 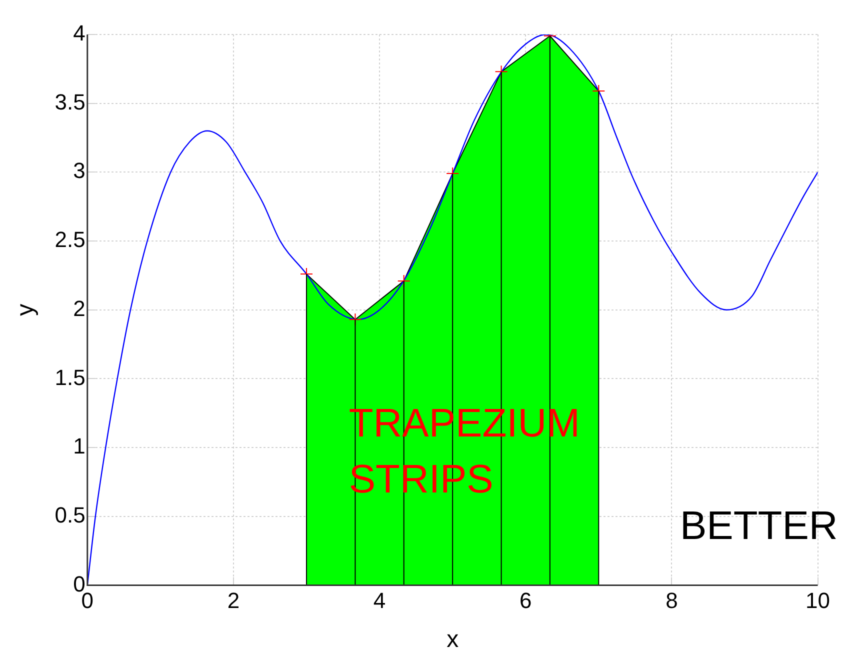 What do you see at coordinates (379, 600) in the screenshot?
I see `x-tick-label: 4` at bounding box center [379, 600].